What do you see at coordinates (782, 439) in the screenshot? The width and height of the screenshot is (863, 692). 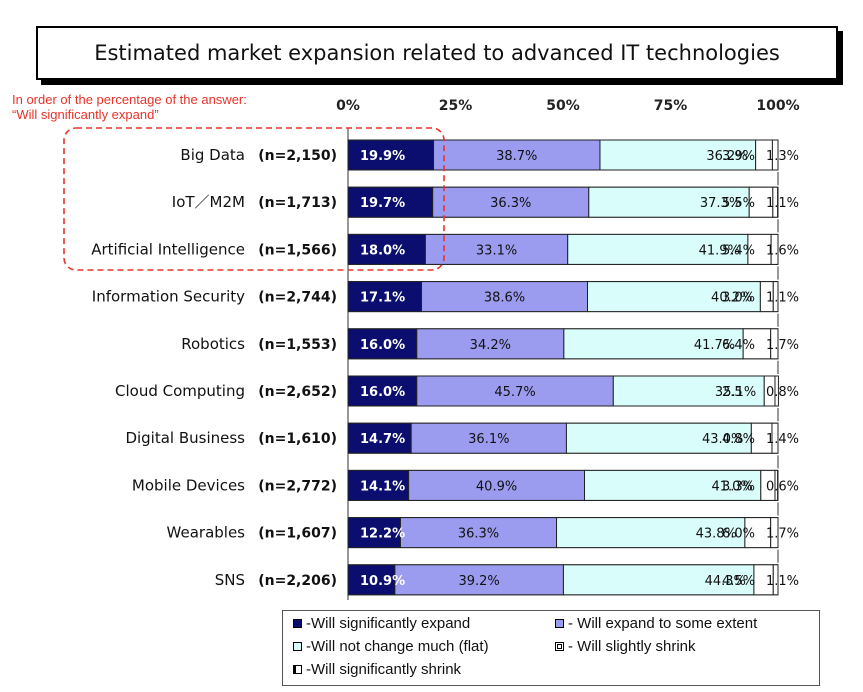 I see `data-label: 1.4%` at bounding box center [782, 439].